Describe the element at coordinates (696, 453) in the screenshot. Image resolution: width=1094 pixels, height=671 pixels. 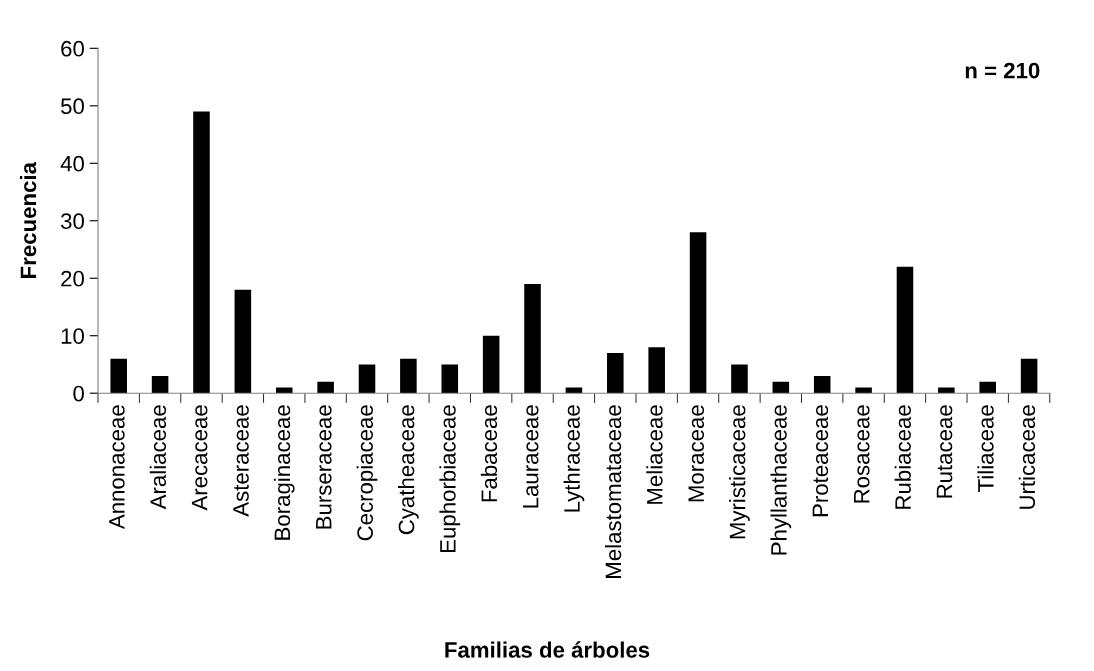
I see `x-tick-label: Moraceae` at that location.